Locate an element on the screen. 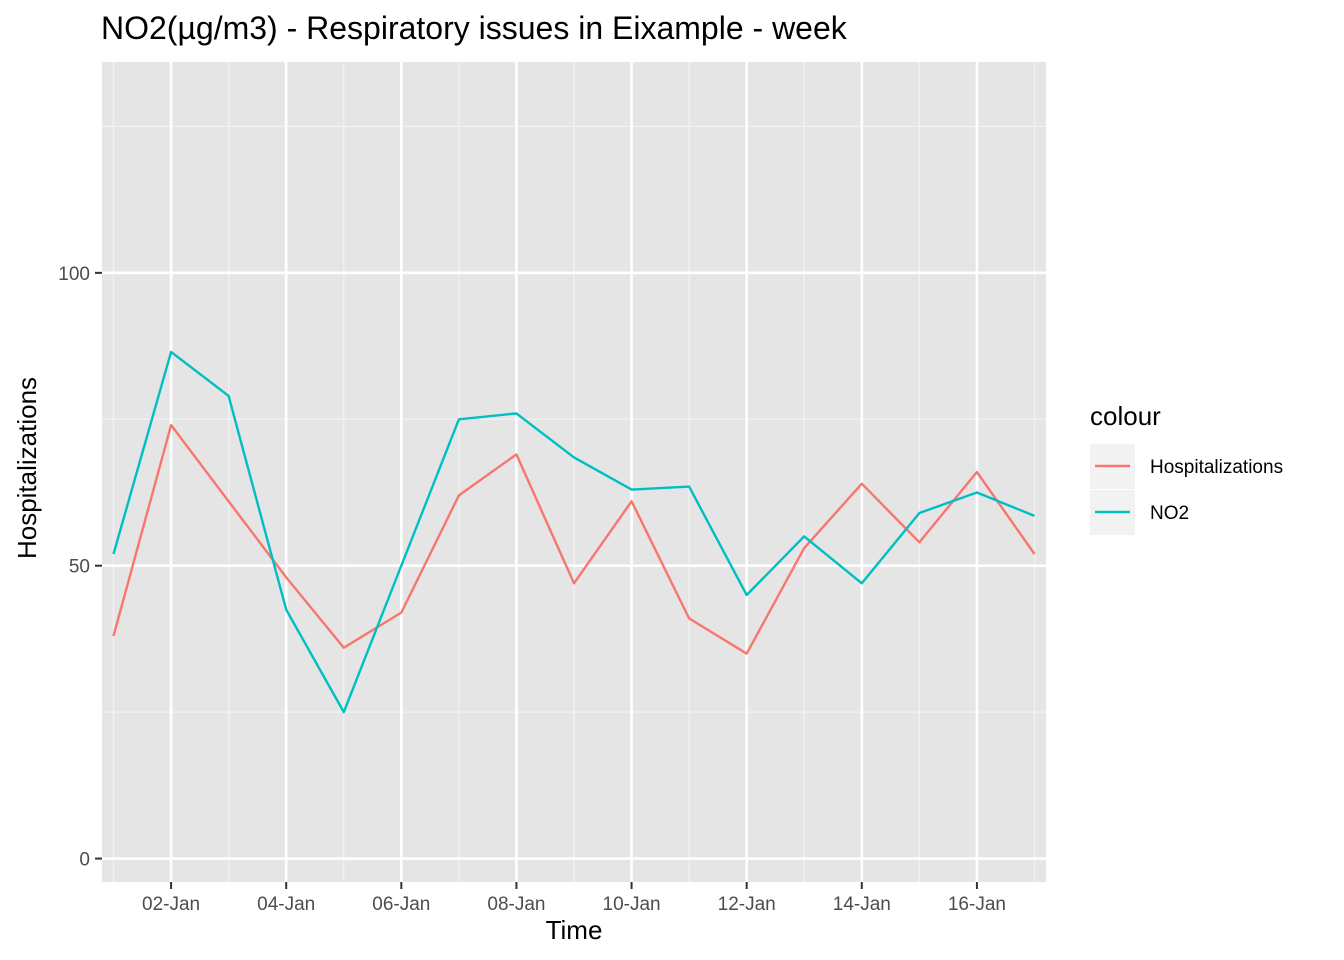 The height and width of the screenshot is (960, 1344). legend-label: NO2 is located at coordinates (1169, 513).